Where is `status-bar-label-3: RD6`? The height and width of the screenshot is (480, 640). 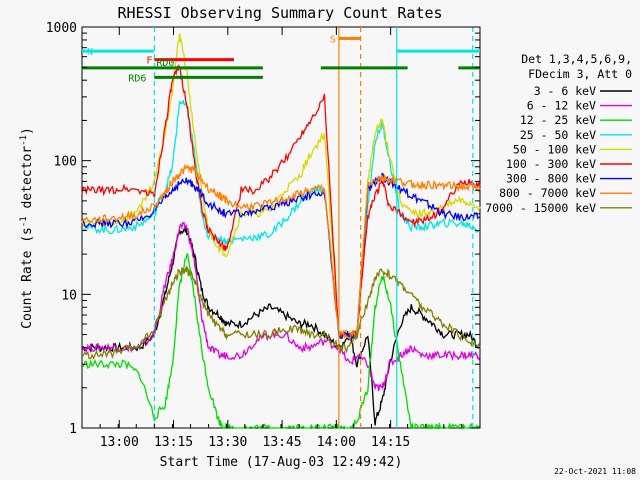 status-bar-label-3: RD6 is located at coordinates (137, 78).